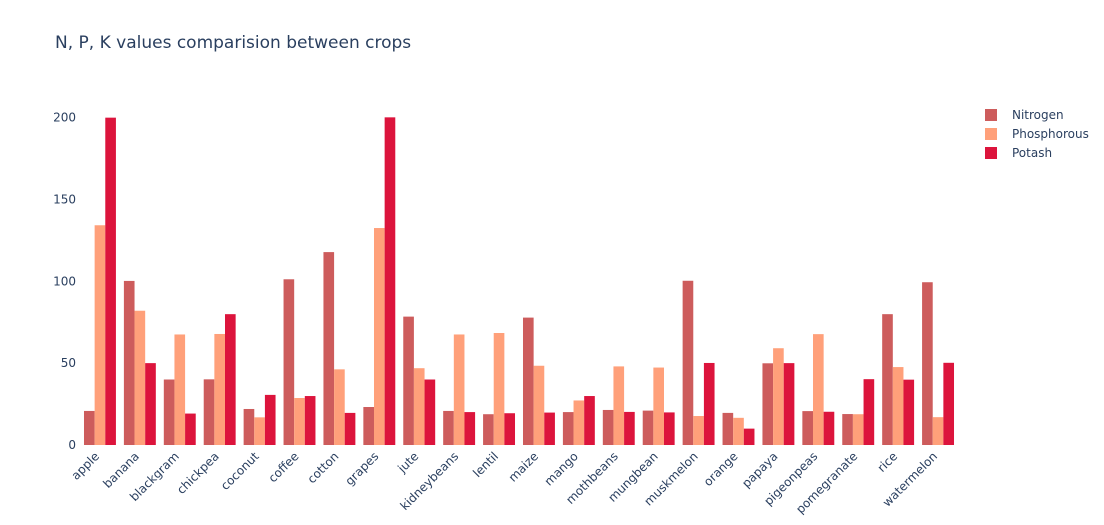  I want to click on legend: Nitrogen Phosphorous Potash, so click(1037, 133).